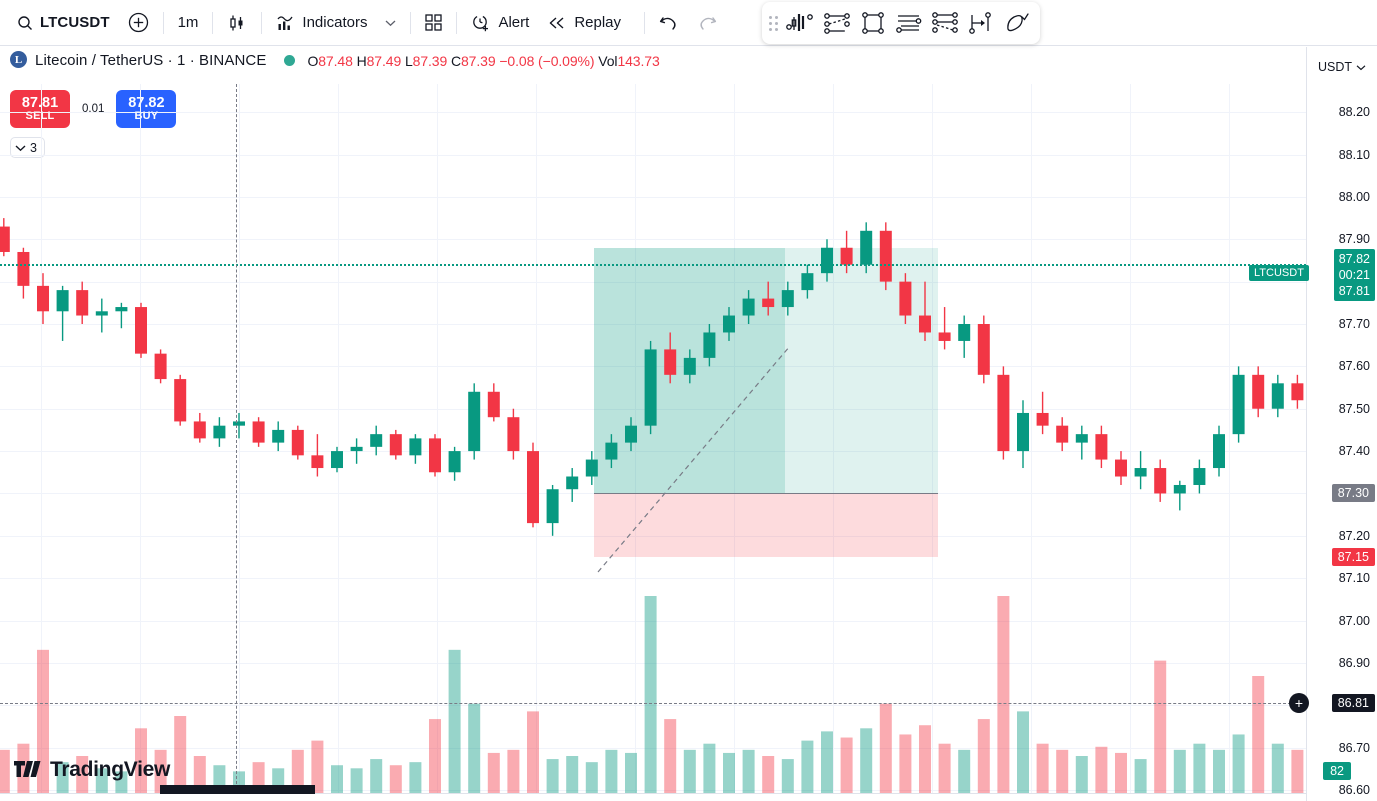 This screenshot has width=1377, height=801. What do you see at coordinates (313, 60) in the screenshot?
I see `open-label: O` at bounding box center [313, 60].